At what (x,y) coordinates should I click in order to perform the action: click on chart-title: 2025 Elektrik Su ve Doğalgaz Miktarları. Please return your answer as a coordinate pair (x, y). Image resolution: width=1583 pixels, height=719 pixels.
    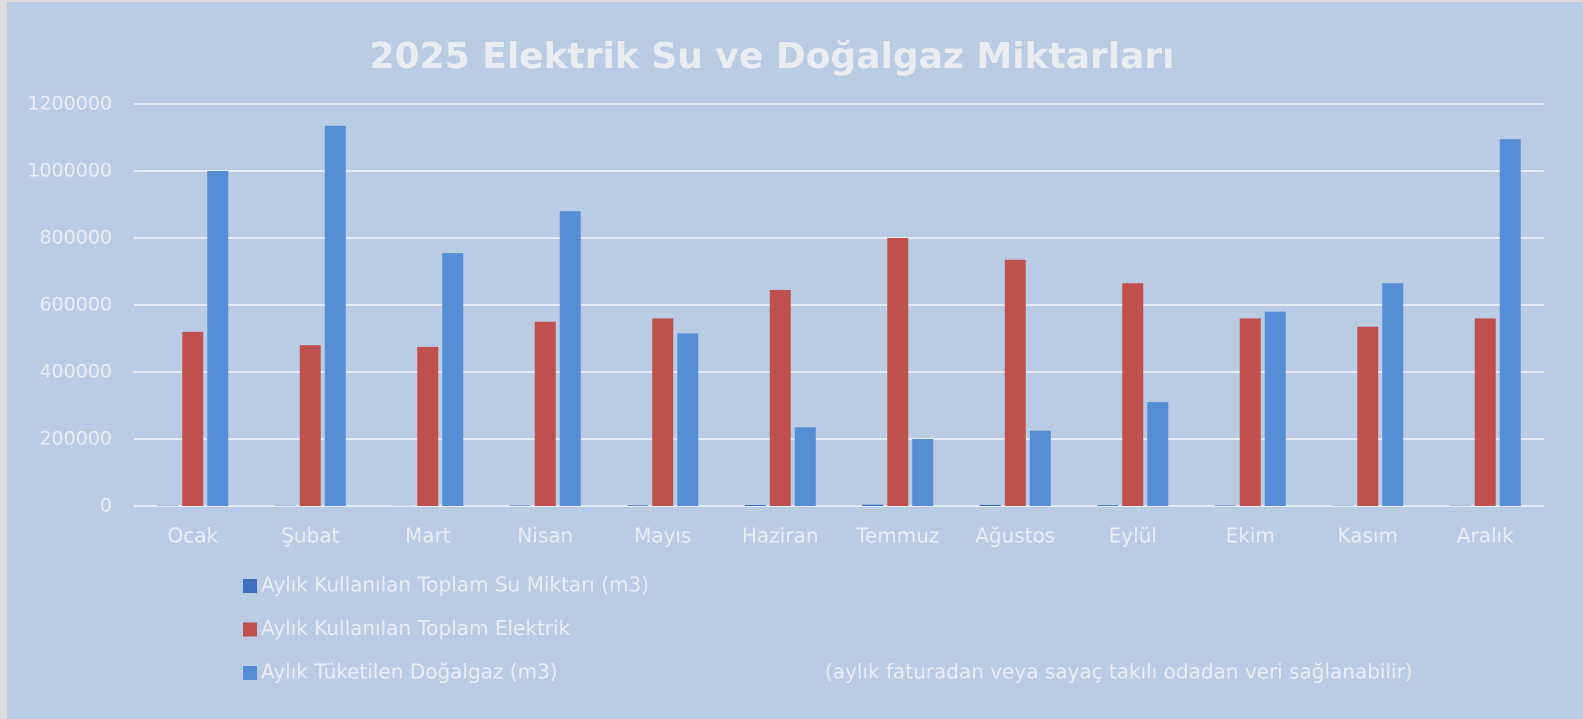
    Looking at the image, I should click on (772, 56).